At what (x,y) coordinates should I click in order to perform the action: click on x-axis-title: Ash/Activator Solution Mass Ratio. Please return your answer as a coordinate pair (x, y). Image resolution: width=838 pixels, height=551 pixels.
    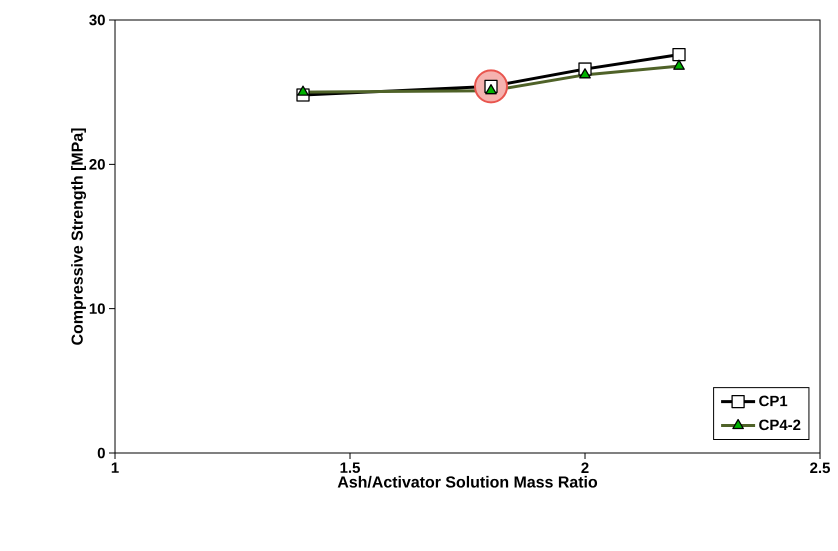
    Looking at the image, I should click on (468, 482).